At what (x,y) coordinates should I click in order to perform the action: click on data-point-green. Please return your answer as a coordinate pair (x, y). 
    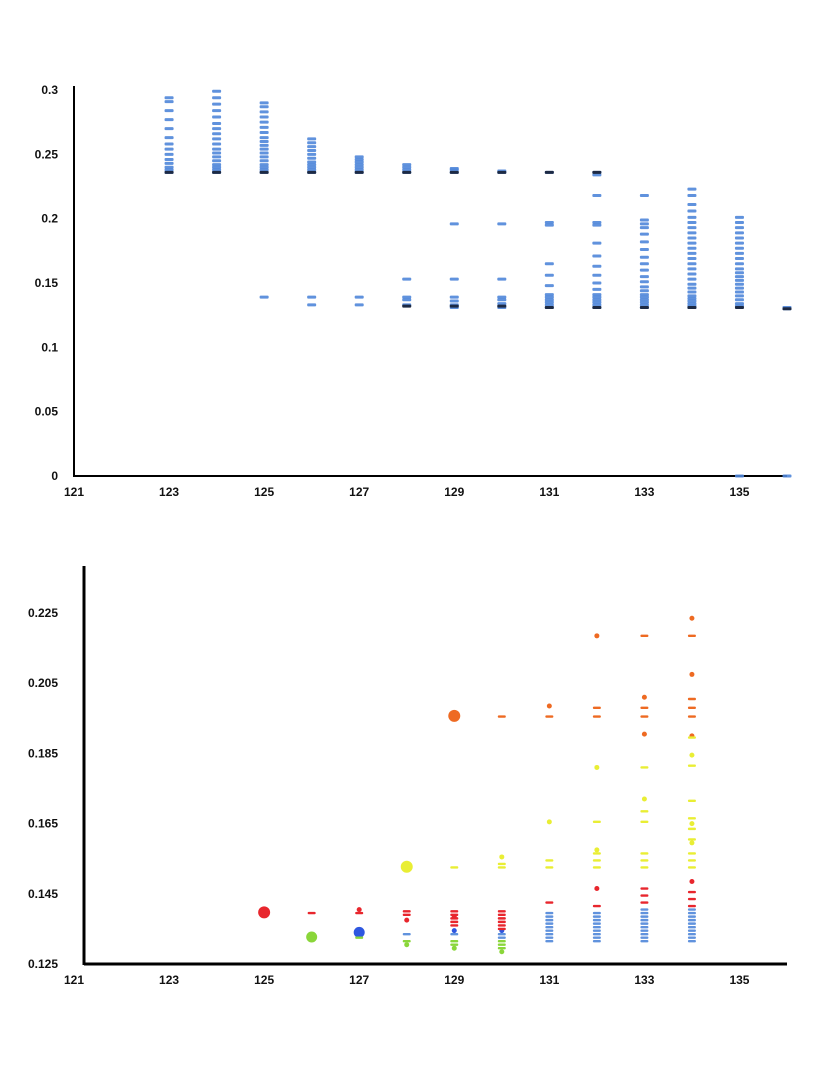
    Looking at the image, I should click on (501, 941).